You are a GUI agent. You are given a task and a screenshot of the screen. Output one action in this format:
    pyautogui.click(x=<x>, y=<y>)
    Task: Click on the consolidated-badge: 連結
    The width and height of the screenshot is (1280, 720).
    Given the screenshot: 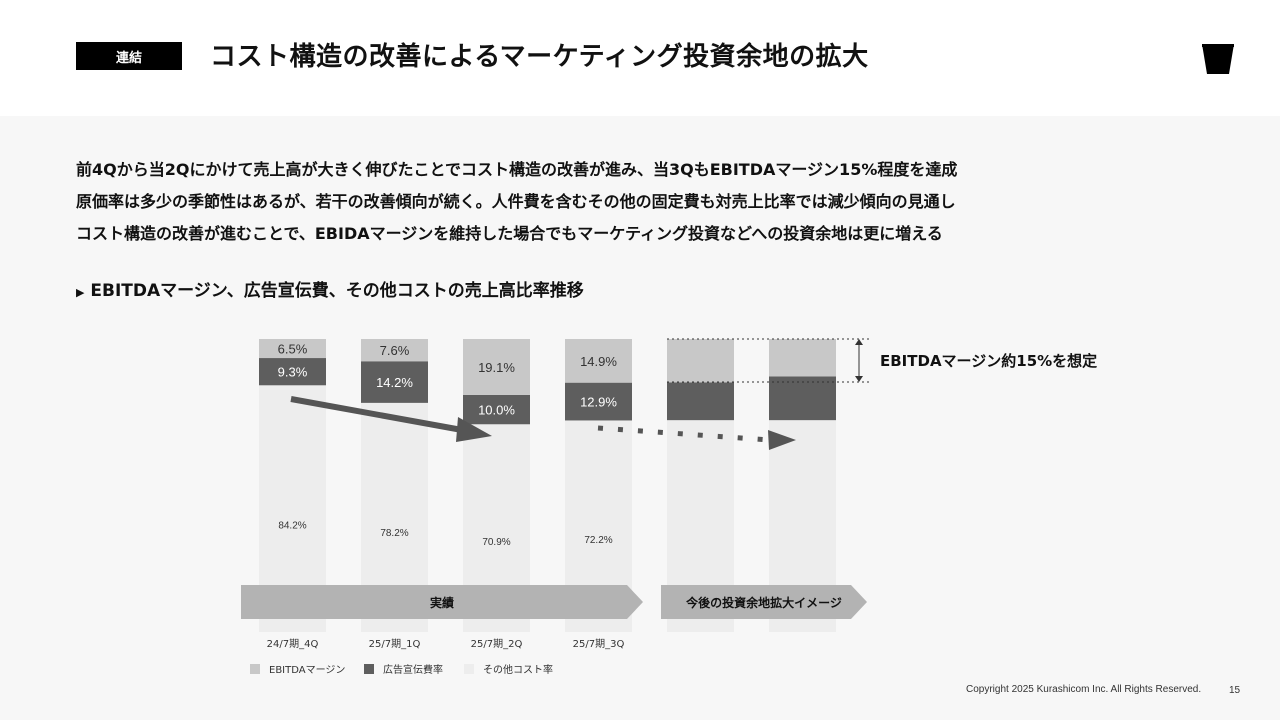 What is the action you would take?
    pyautogui.click(x=129, y=56)
    